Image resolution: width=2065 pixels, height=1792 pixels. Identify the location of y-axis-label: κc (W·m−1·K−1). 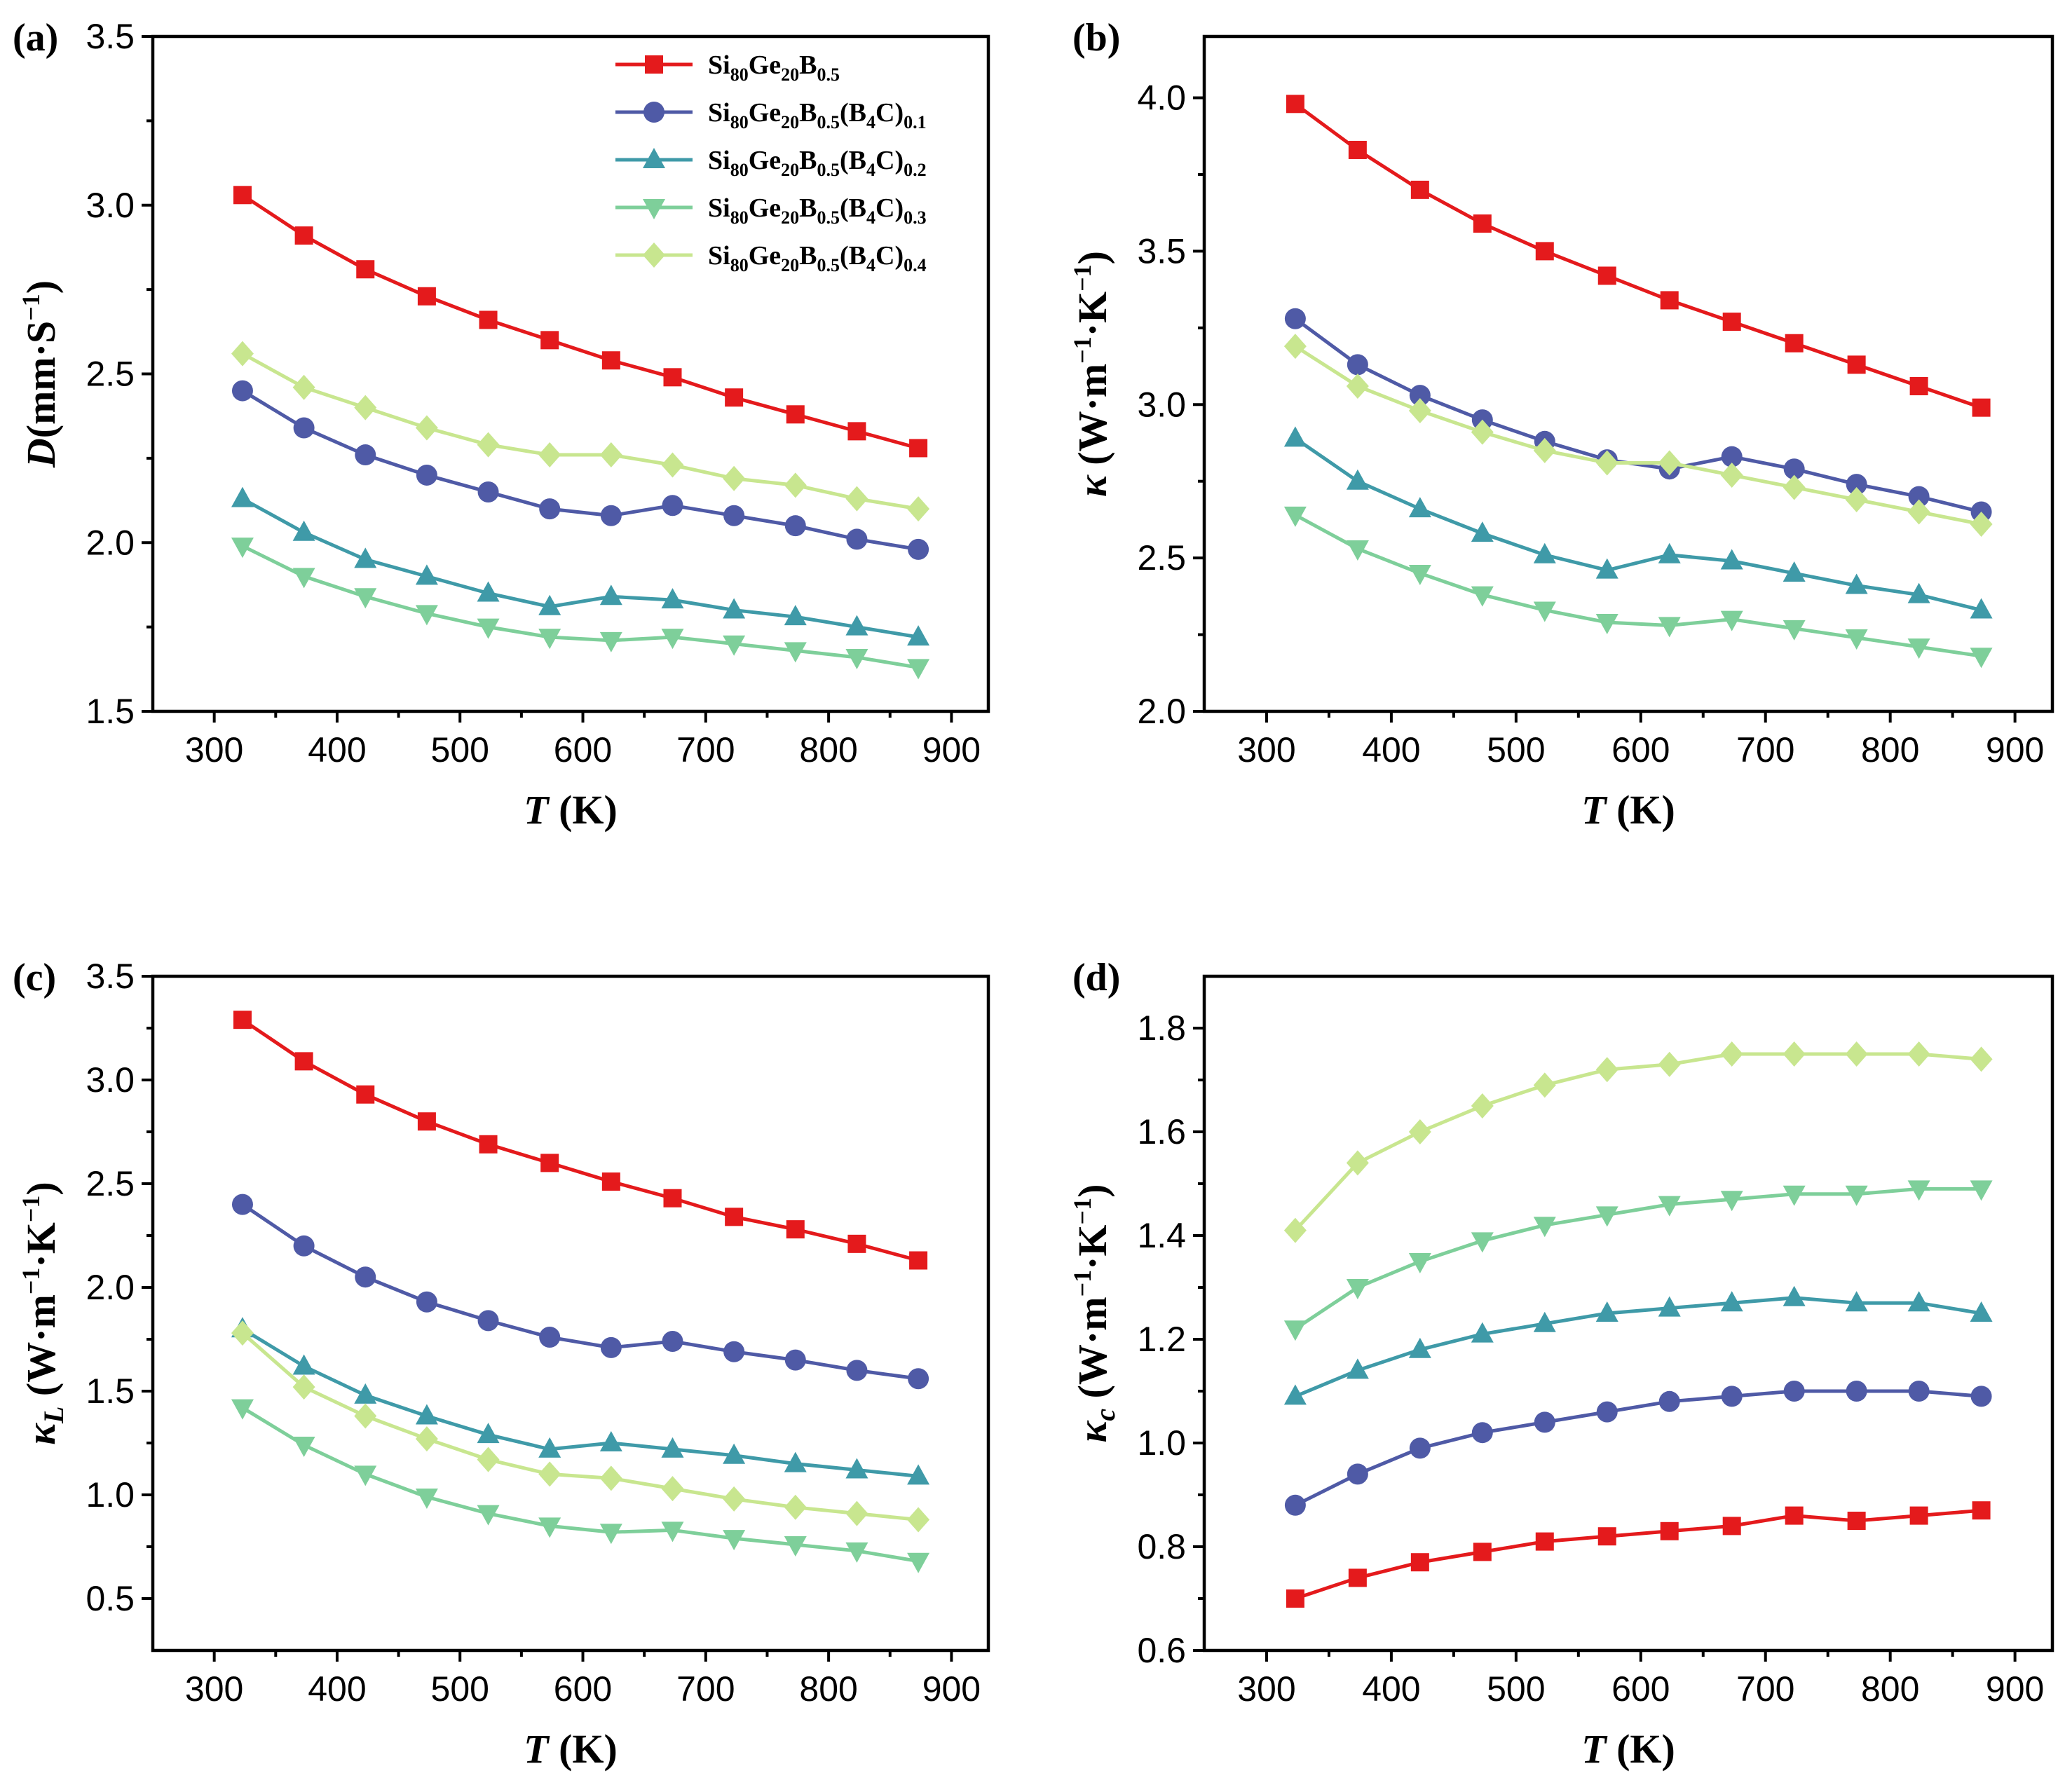
(1094, 1313).